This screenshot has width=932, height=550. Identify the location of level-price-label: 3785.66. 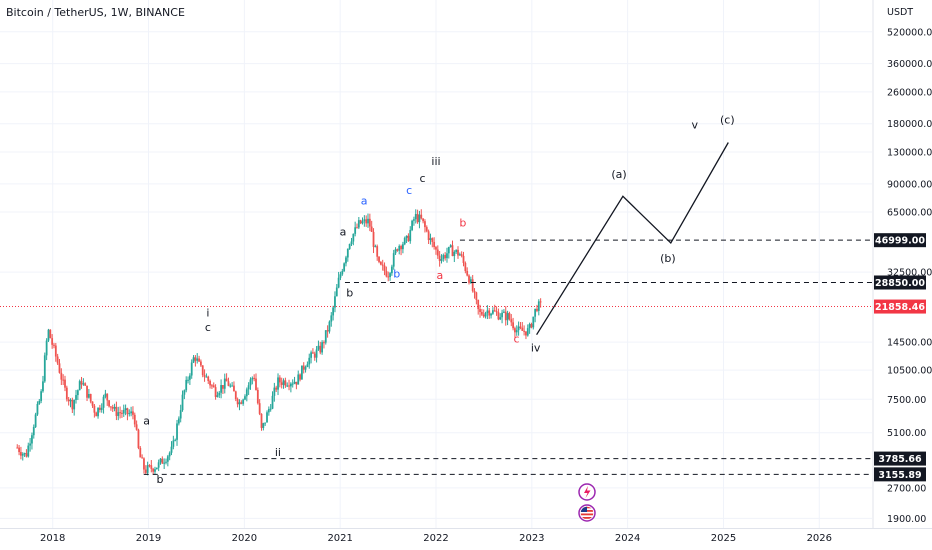
(900, 459).